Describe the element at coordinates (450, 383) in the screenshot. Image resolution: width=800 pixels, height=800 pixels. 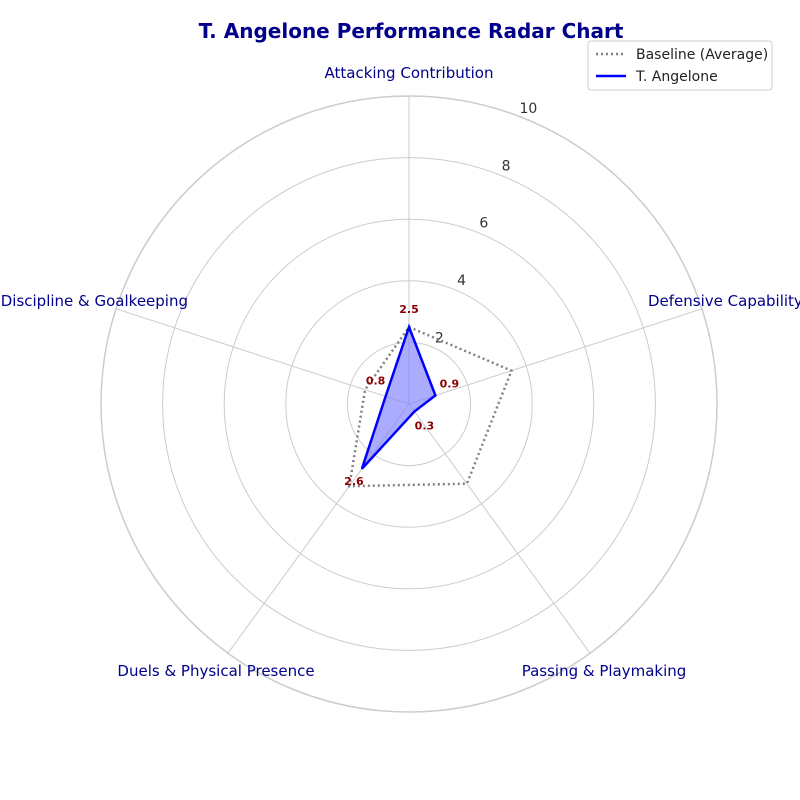
I see `data-label-defensive-capability: 0.9` at that location.